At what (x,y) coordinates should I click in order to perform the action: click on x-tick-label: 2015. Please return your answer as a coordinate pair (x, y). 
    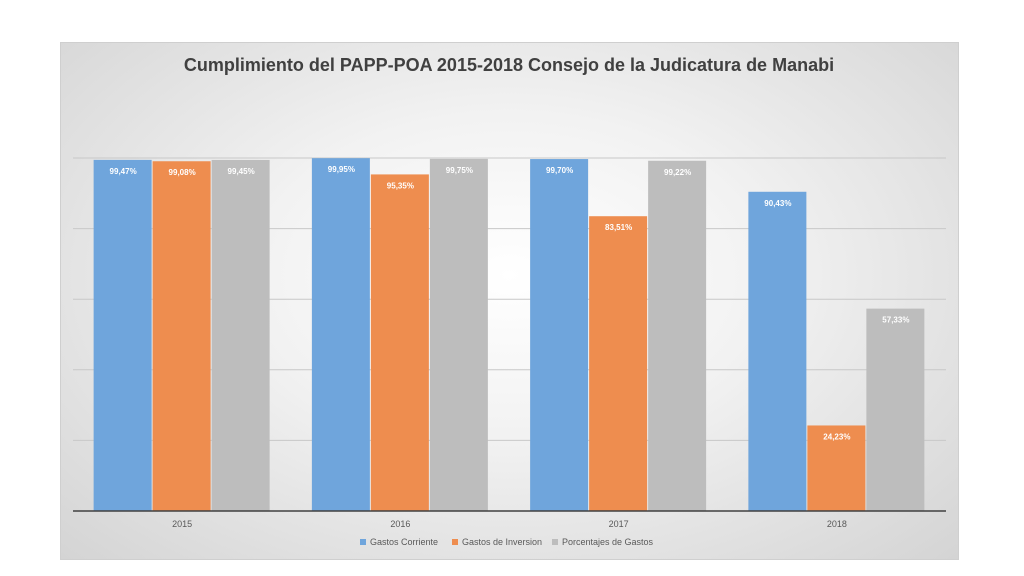
    Looking at the image, I should click on (182, 524).